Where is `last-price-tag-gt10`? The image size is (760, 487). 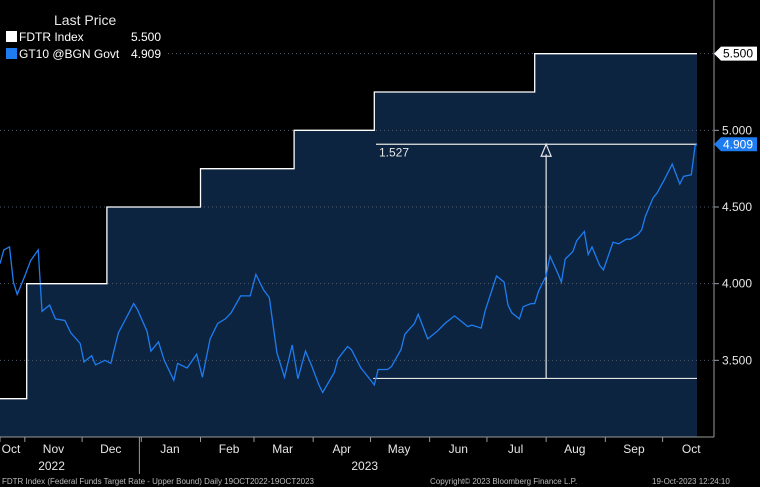 last-price-tag-gt10 is located at coordinates (735, 144).